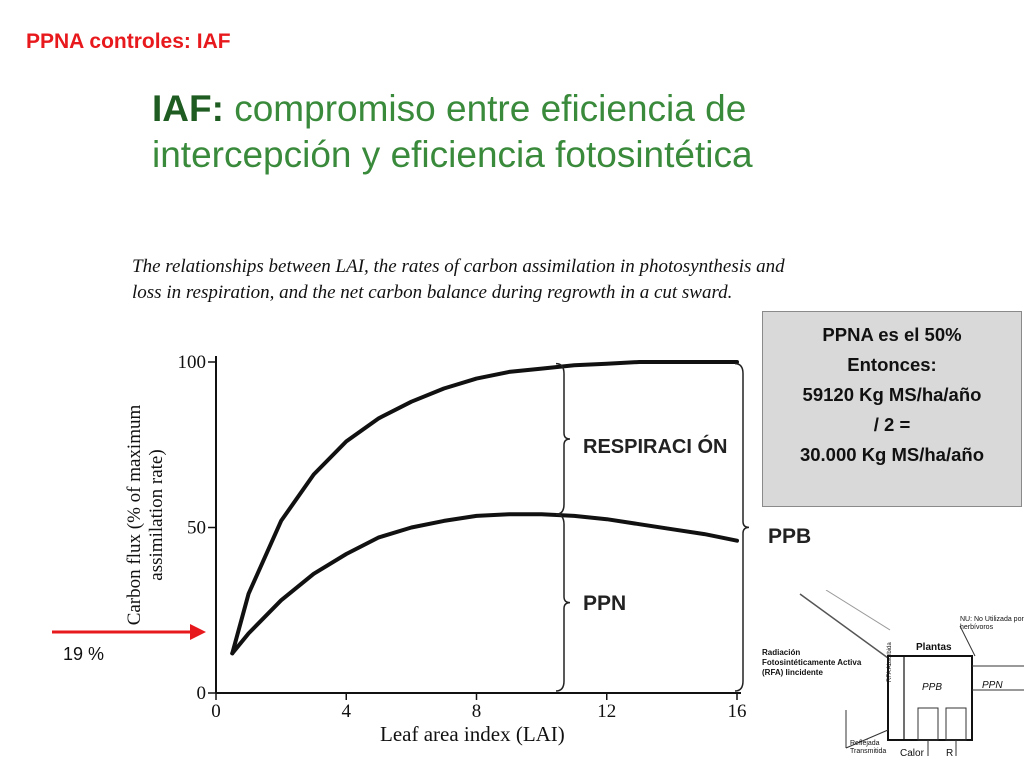 This screenshot has height=773, width=1024. Describe the element at coordinates (992, 685) in the screenshot. I see `ppn-diagram-text: PPN` at that location.